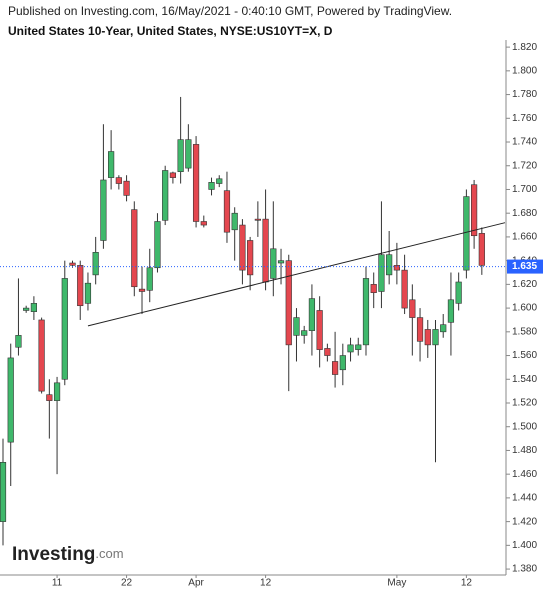  What do you see at coordinates (524, 355) in the screenshot?
I see `y-tick-label: 1.560` at bounding box center [524, 355].